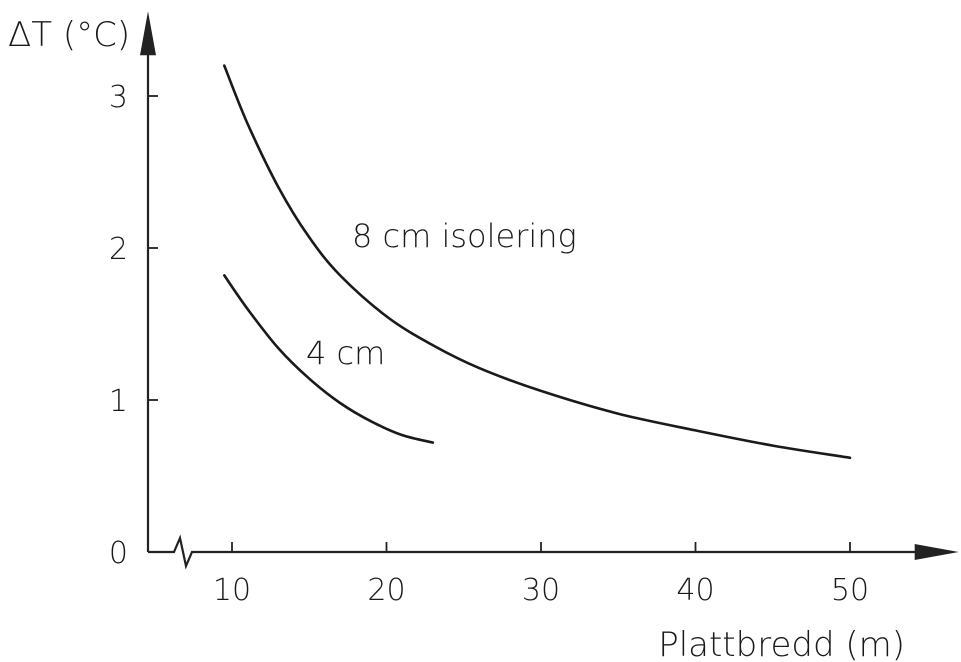 This screenshot has height=662, width=961. I want to click on x-tick-label: 10, so click(232, 590).